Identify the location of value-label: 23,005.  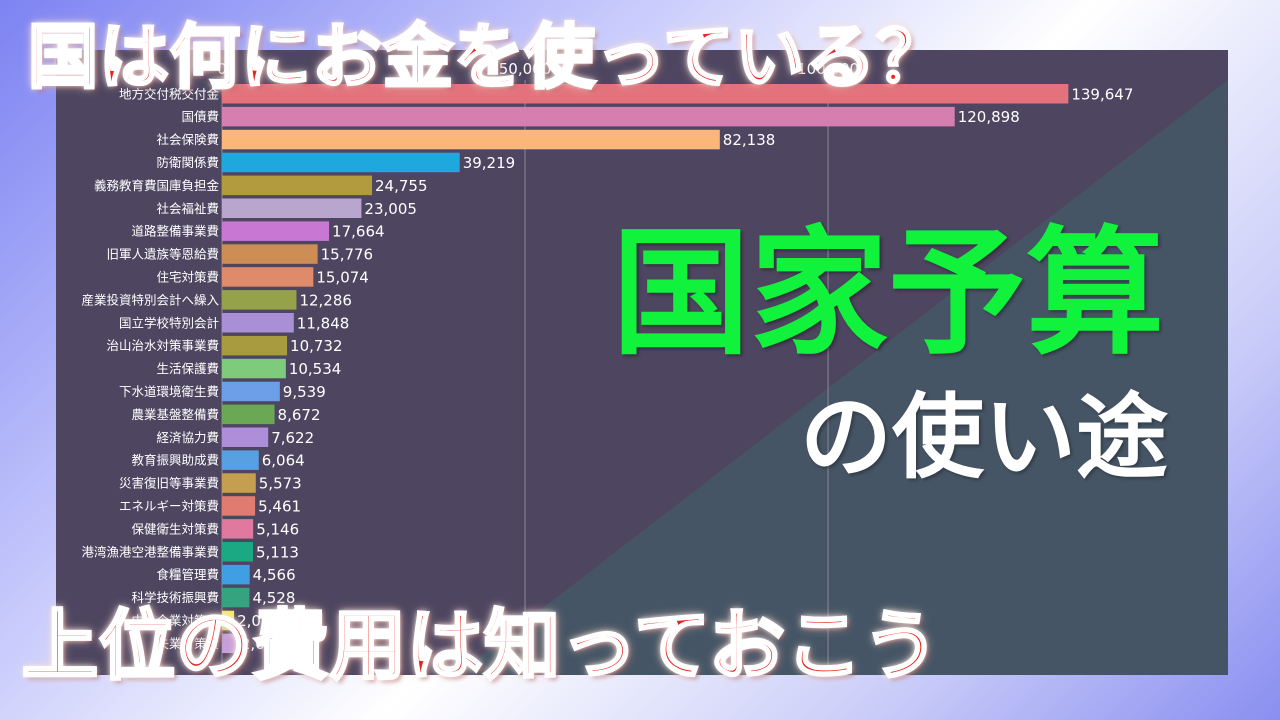
(390, 209).